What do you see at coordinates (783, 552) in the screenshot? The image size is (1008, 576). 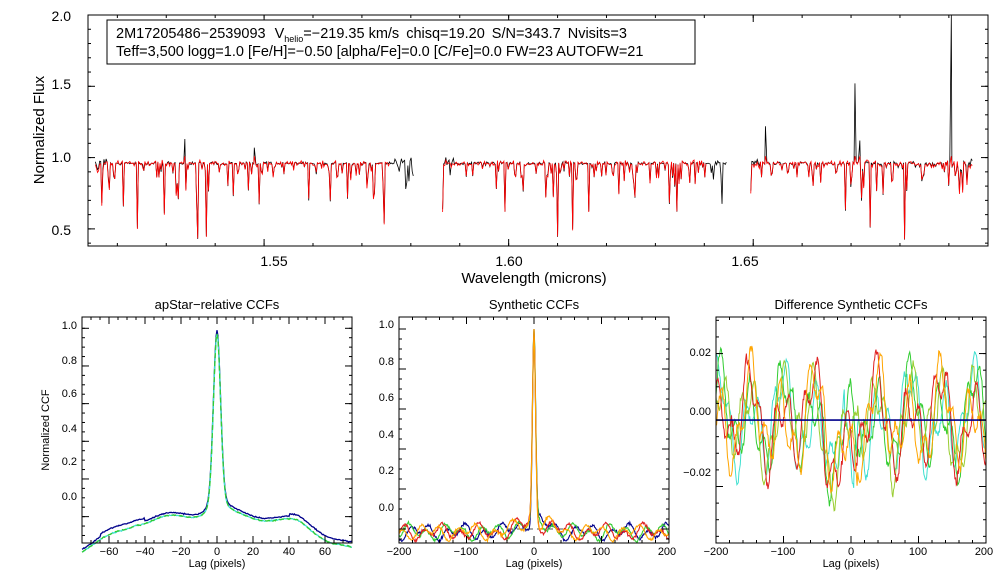 I see `difference-ccf-xtick-label: −100` at bounding box center [783, 552].